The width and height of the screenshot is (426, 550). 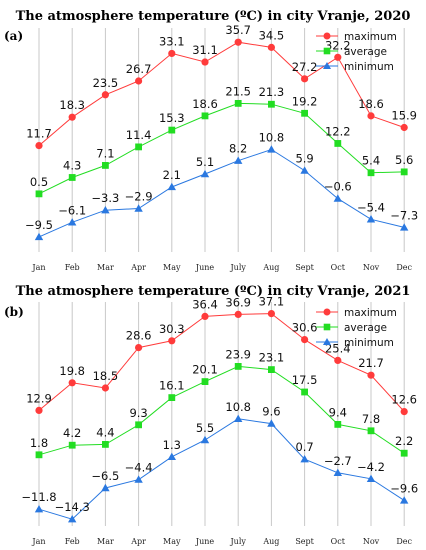 What do you see at coordinates (139, 69) in the screenshot?
I see `data-label-maximum: 26.7` at bounding box center [139, 69].